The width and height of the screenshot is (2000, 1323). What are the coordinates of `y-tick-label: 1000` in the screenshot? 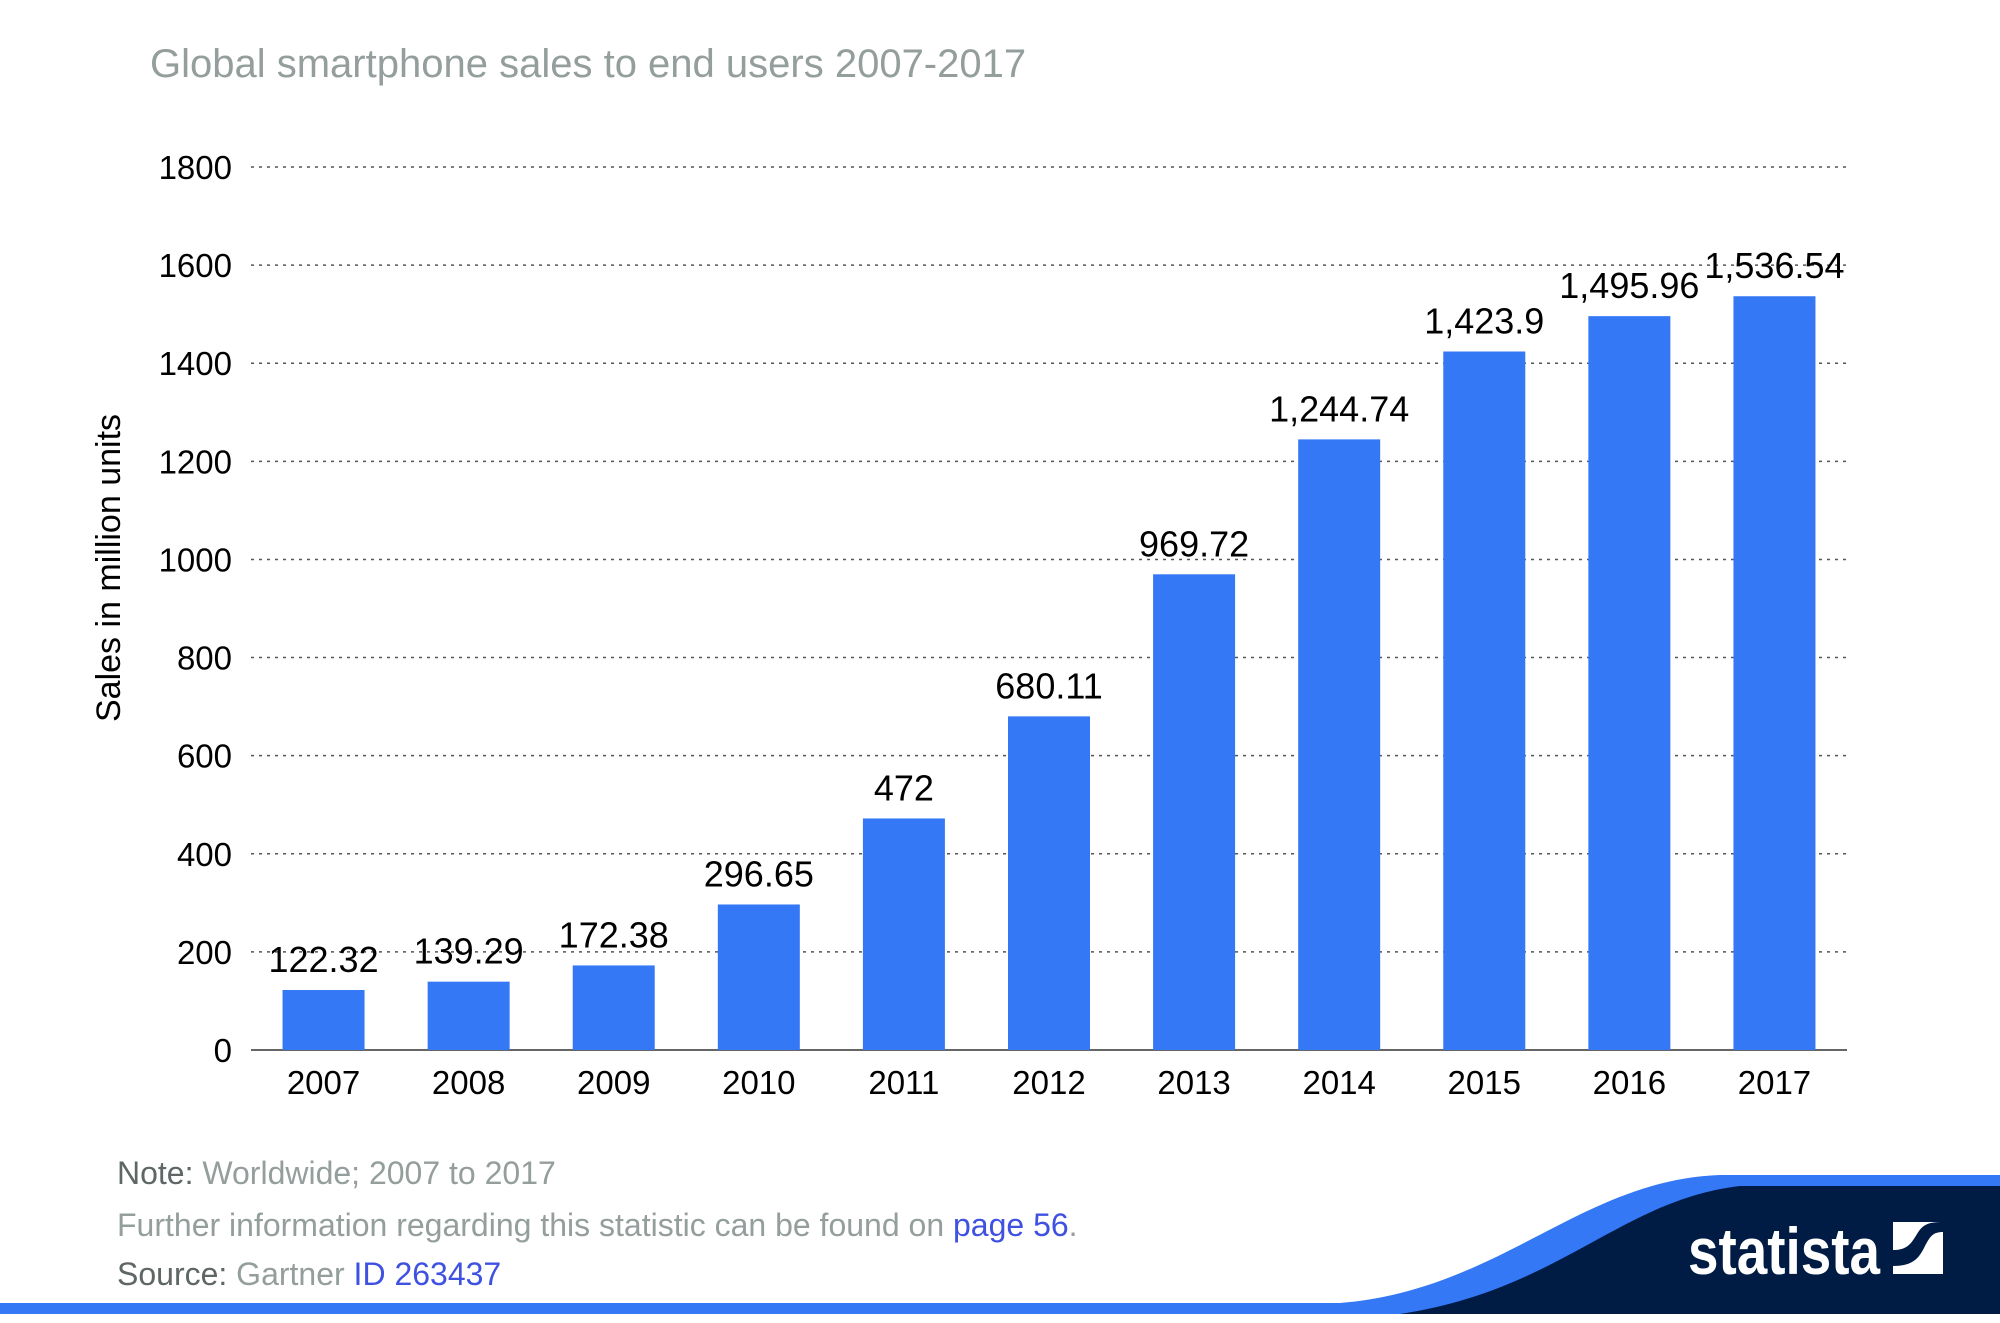 It's located at (195, 559).